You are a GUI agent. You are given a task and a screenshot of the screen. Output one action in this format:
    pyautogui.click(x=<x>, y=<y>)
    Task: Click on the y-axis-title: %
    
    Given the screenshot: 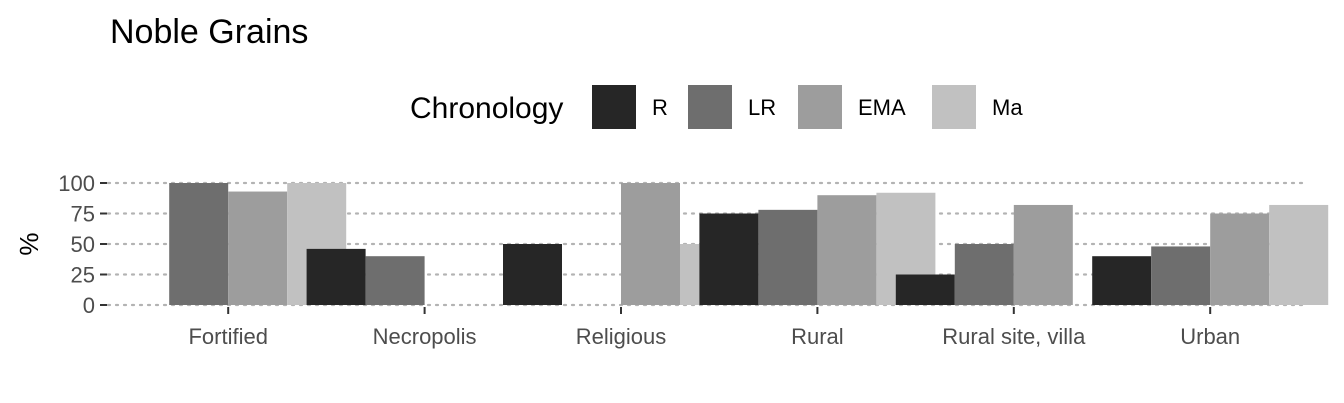 What is the action you would take?
    pyautogui.click(x=29, y=243)
    